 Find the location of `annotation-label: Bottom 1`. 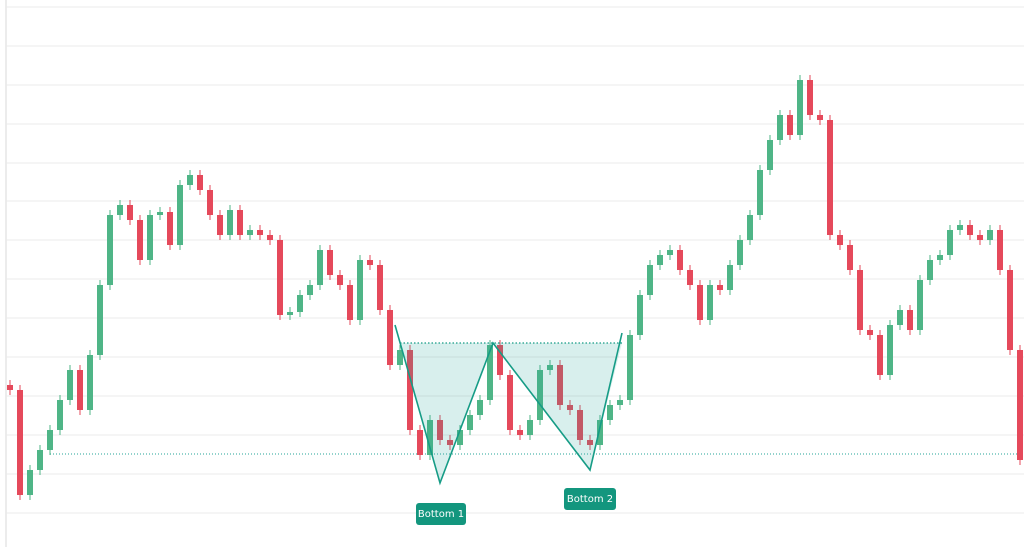

annotation-label: Bottom 1 is located at coordinates (441, 514).